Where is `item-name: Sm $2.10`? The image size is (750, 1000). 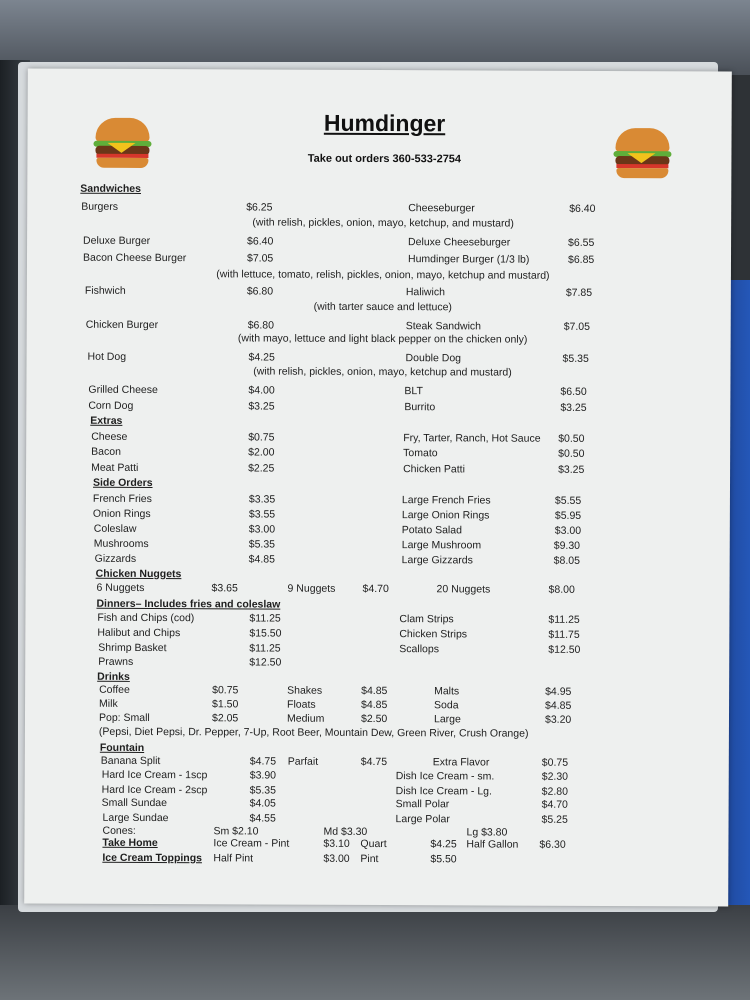 item-name: Sm $2.10 is located at coordinates (236, 831).